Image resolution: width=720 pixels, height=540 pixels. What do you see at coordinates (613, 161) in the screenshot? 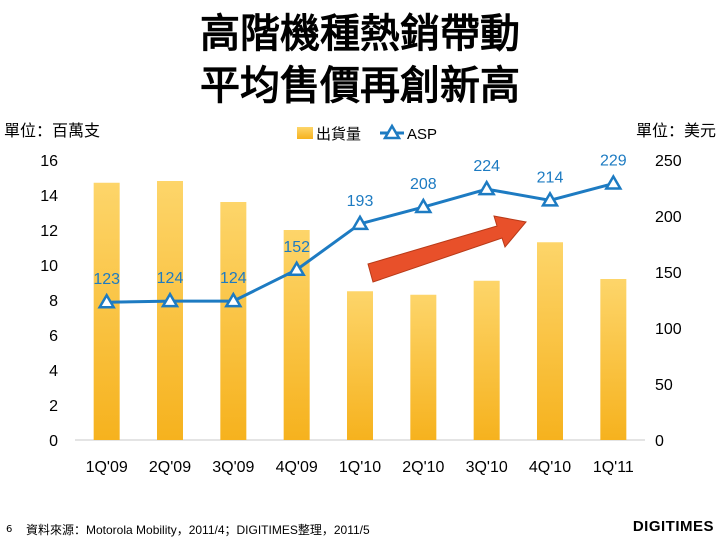
I see `asp-data-label: 229` at bounding box center [613, 161].